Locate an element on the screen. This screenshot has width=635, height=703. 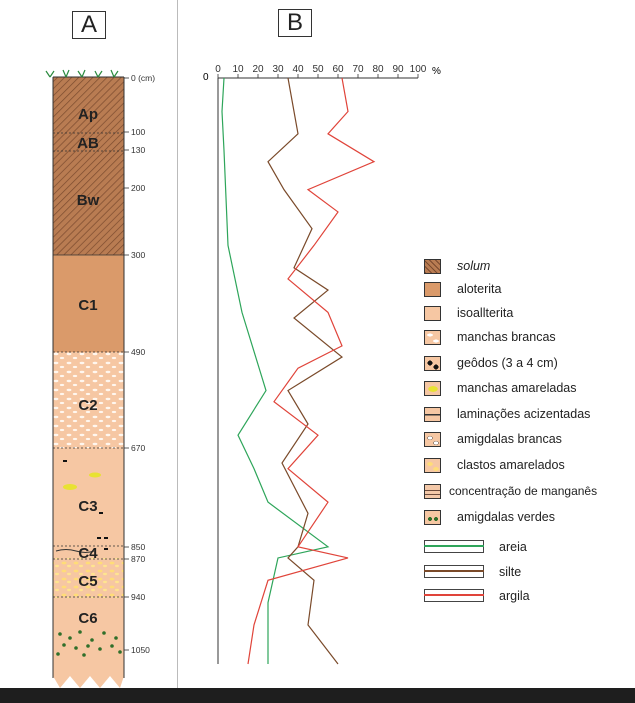
legend-label: concentração de manganês is located at coordinates (523, 491).